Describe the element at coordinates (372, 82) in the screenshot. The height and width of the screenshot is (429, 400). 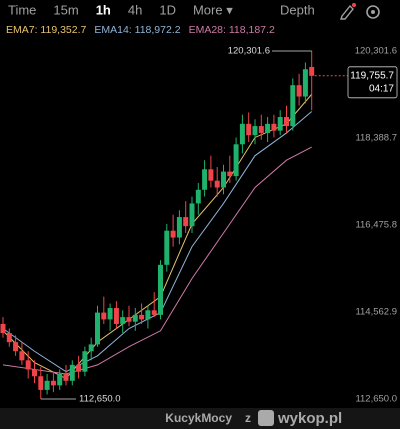
I see `last-price-box` at that location.